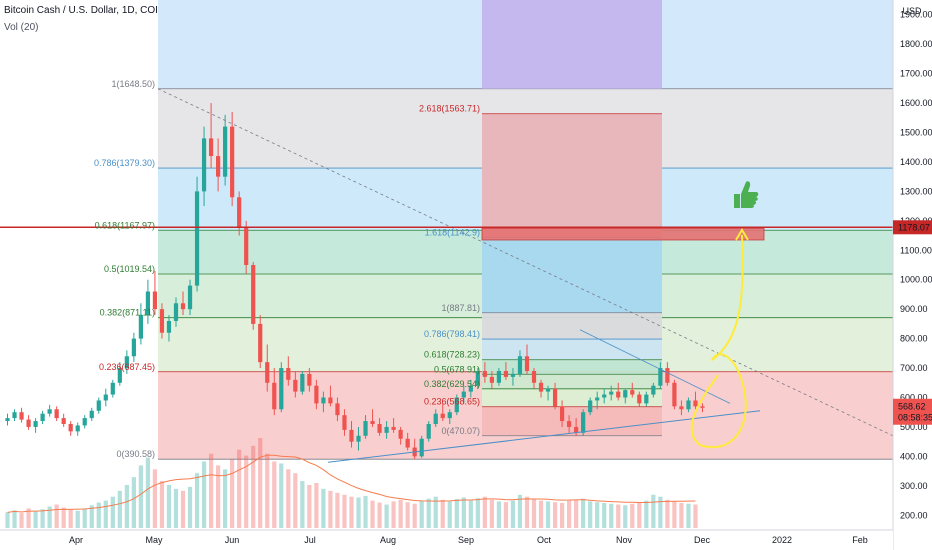 The width and height of the screenshot is (932, 550). I want to click on fib-left-label: 0.236(687.45), so click(127, 367).